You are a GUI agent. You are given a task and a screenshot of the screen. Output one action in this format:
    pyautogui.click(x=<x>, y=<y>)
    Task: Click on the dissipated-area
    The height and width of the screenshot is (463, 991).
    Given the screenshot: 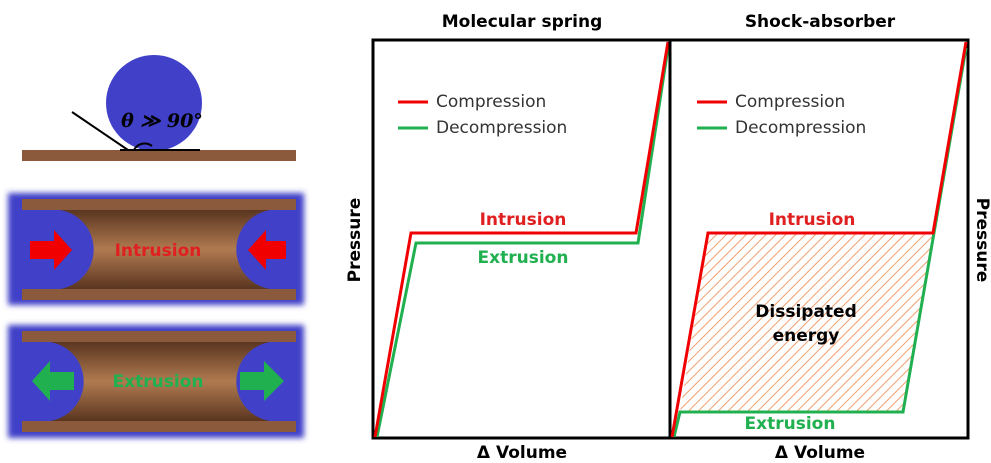 What is the action you would take?
    pyautogui.click(x=806, y=322)
    